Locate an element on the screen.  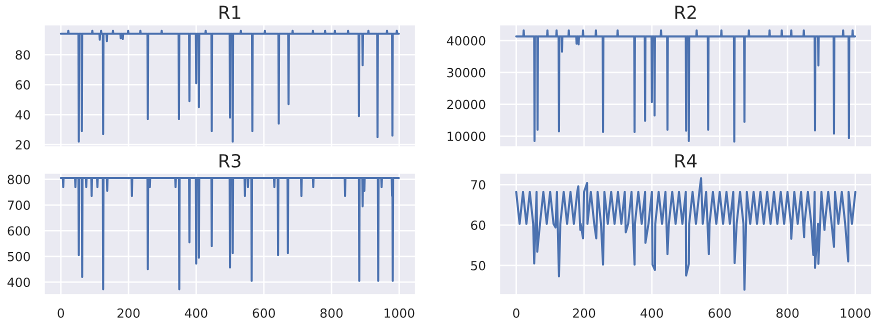
y-tick-label: 500 is located at coordinates (19, 257).